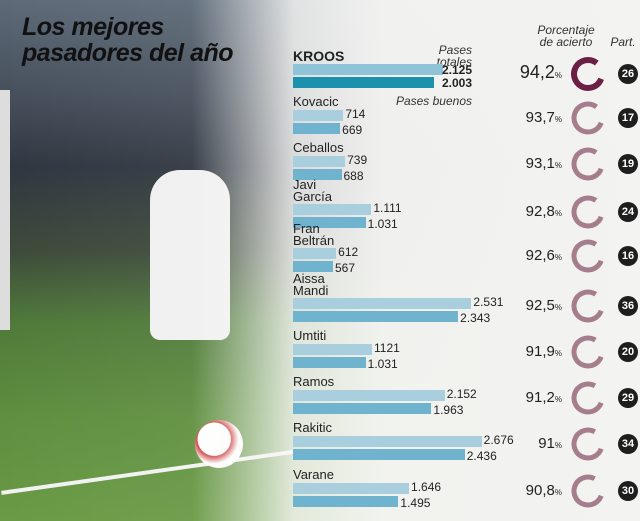 Image resolution: width=640 pixels, height=521 pixels. Describe the element at coordinates (540, 305) in the screenshot. I see `percent-value: 92,5` at that location.